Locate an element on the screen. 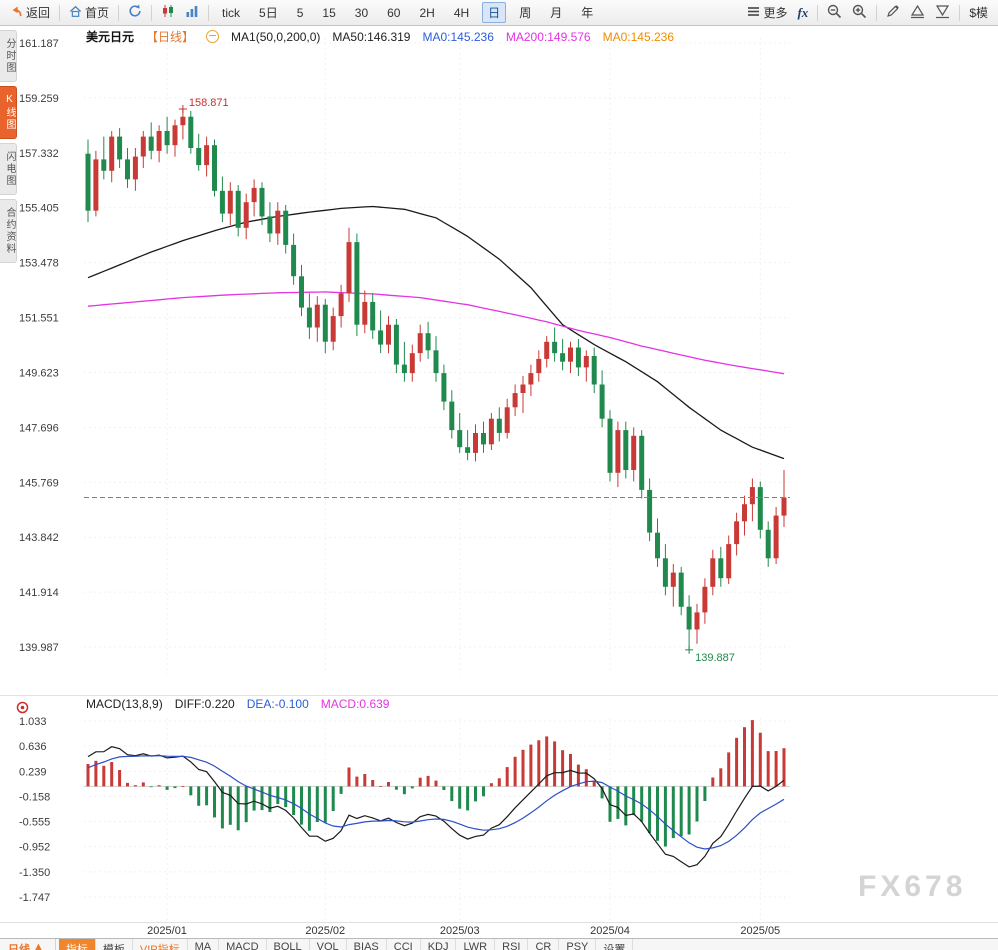 The height and width of the screenshot is (950, 998). tool-up-button is located at coordinates (917, 13).